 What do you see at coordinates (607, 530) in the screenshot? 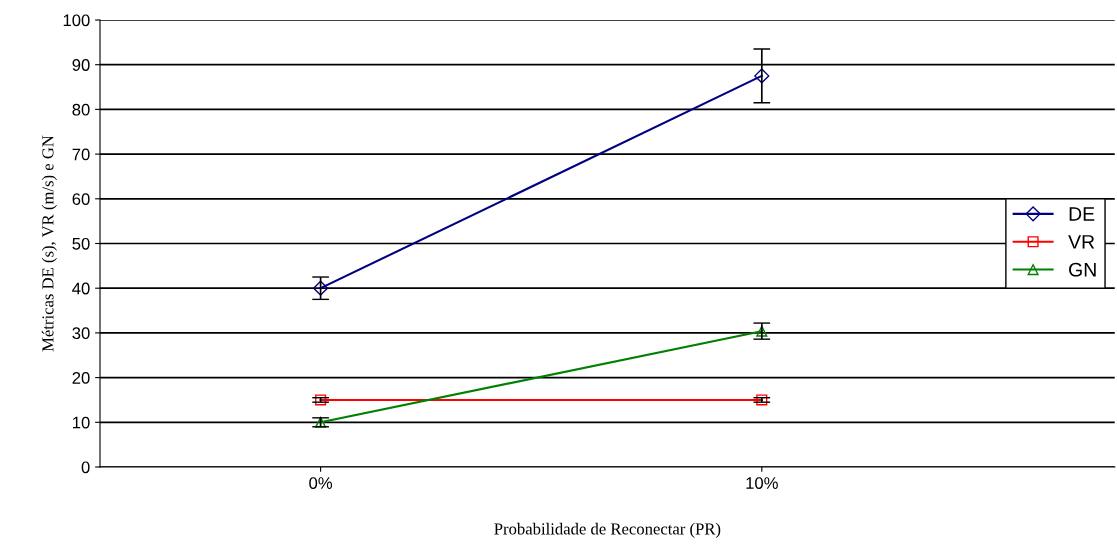
I see `x-axis-title: Probabilidade de Reconectar (PR)` at bounding box center [607, 530].